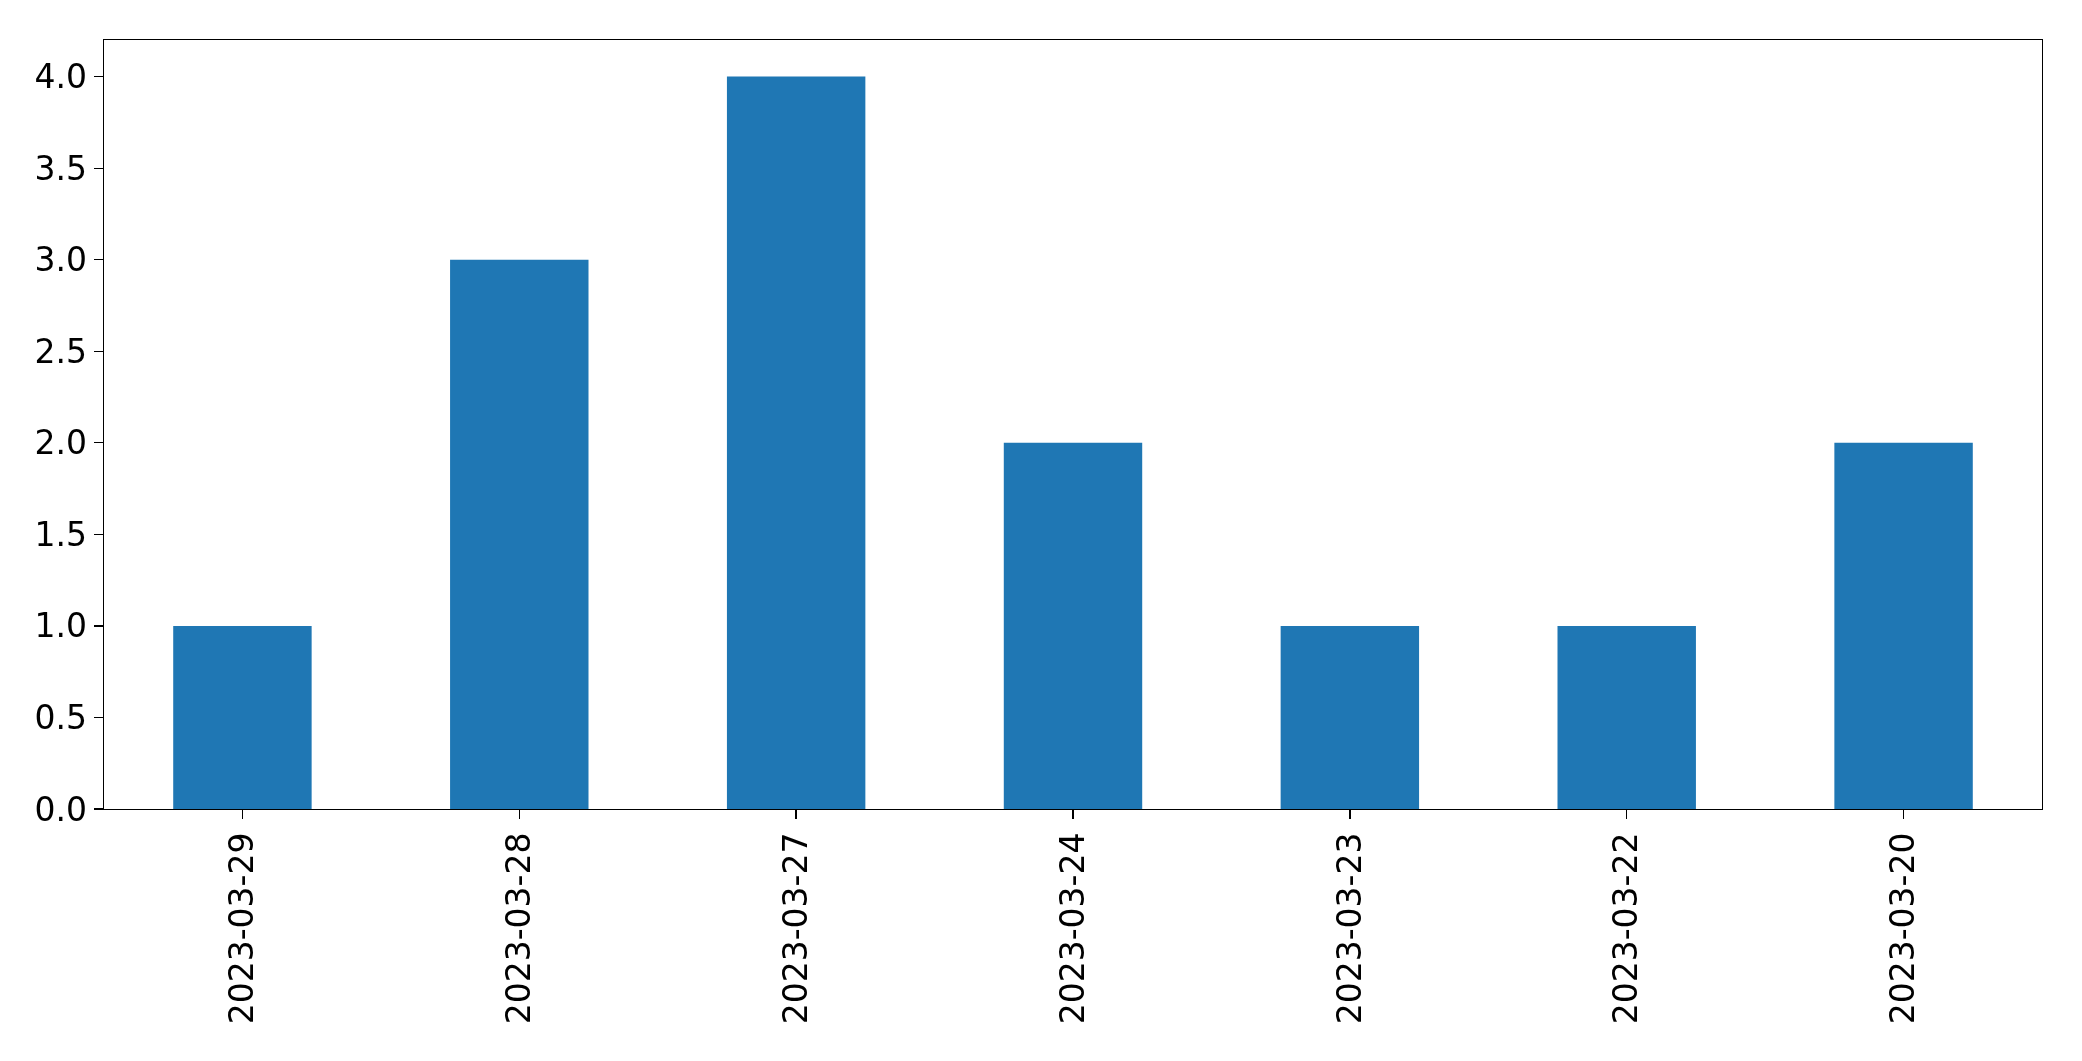 This screenshot has width=2082, height=1061. What do you see at coordinates (61, 351) in the screenshot?
I see `y-tick-label: 2.5` at bounding box center [61, 351].